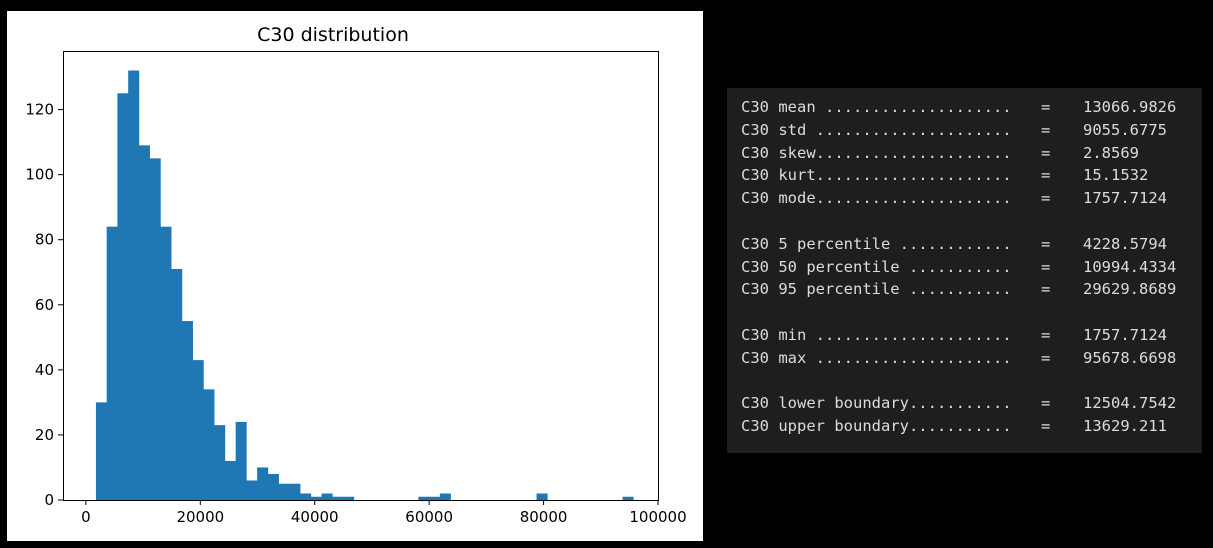 The width and height of the screenshot is (1213, 548). I want to click on y-tick-label: 100, so click(39, 175).